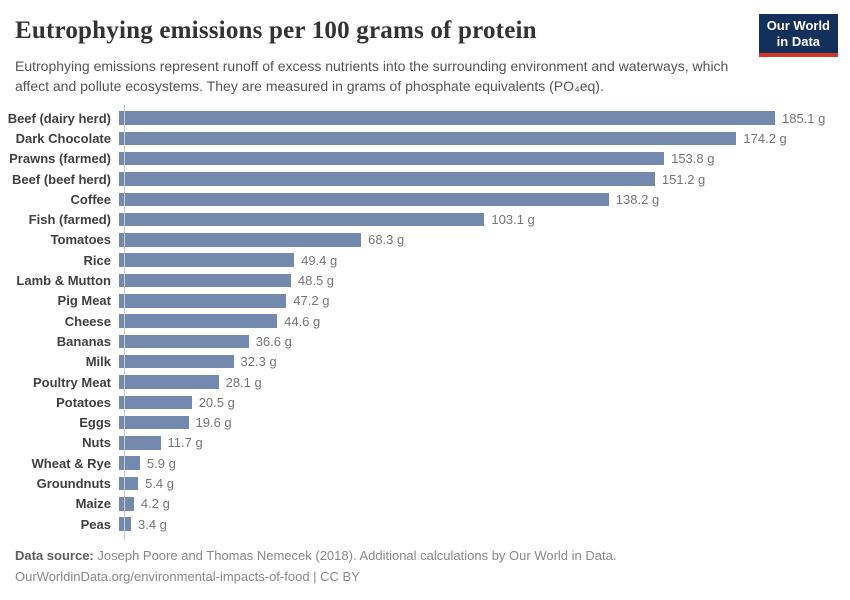  What do you see at coordinates (71, 382) in the screenshot?
I see `bar-label: Poultry Meat` at bounding box center [71, 382].